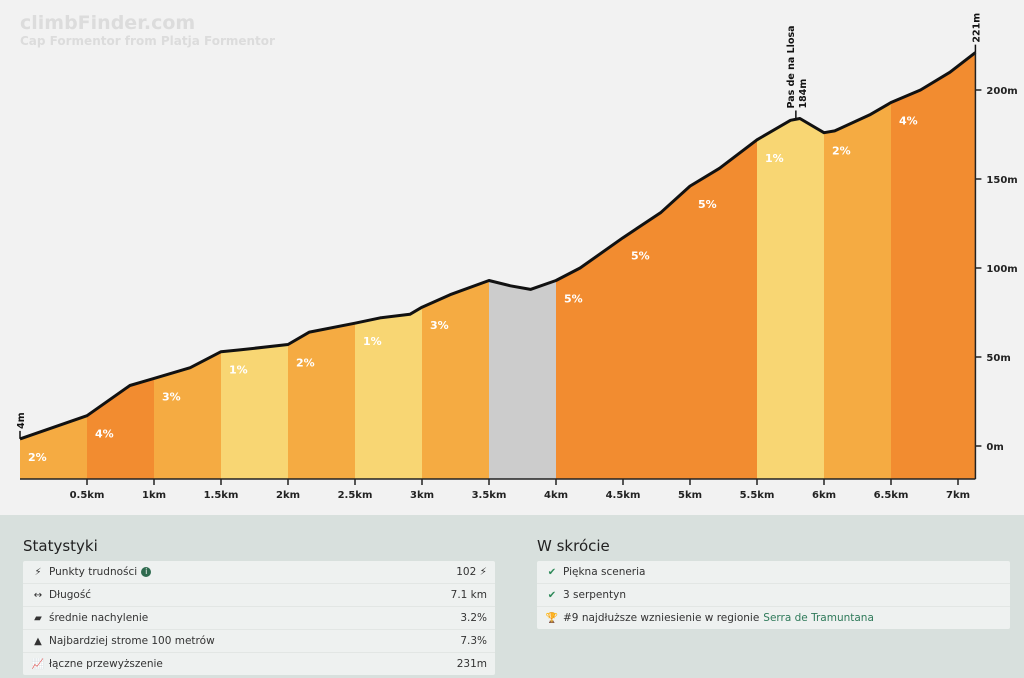  What do you see at coordinates (473, 618) in the screenshot?
I see `stat-value: 3.2%` at bounding box center [473, 618].